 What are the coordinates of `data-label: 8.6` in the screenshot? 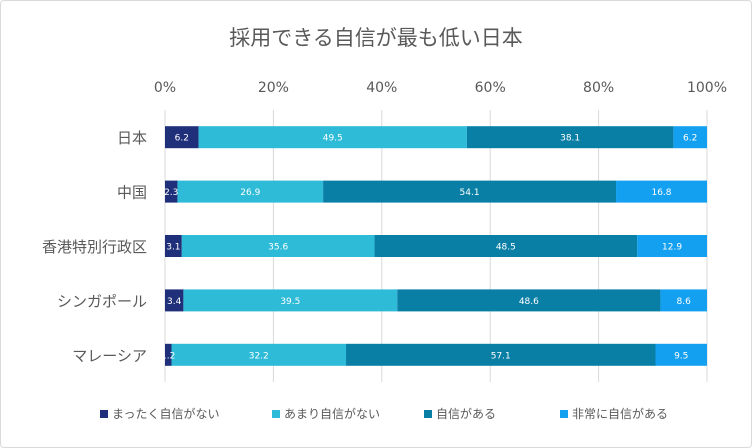 It's located at (684, 302).